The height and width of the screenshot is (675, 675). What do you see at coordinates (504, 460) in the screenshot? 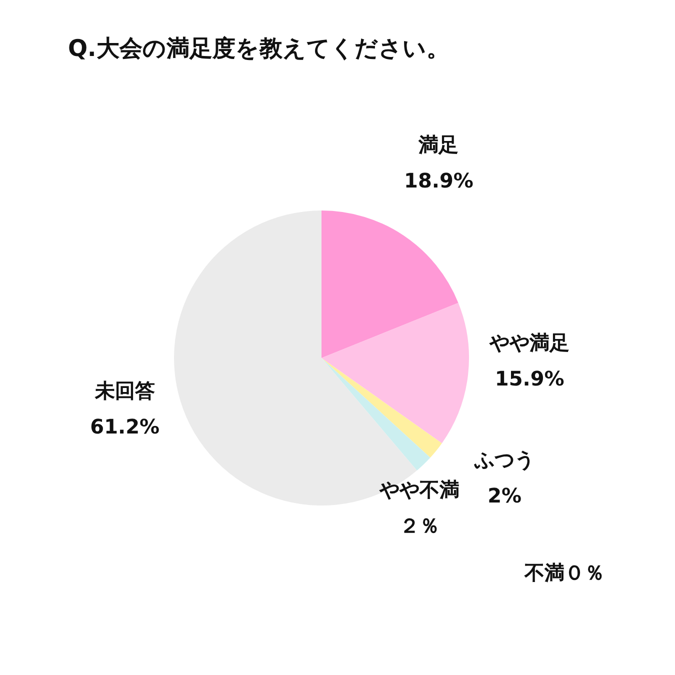
I see `slice-label: ふつう` at bounding box center [504, 460].